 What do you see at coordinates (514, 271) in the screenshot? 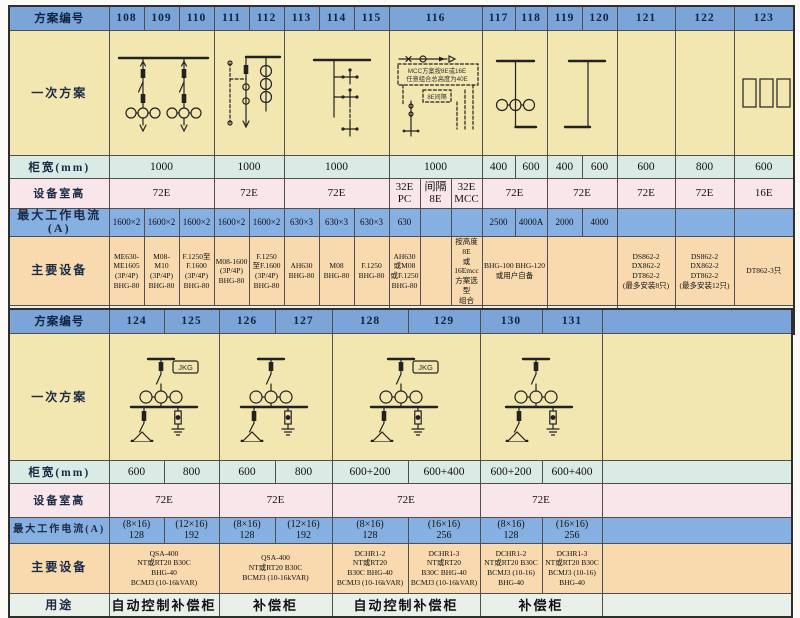
I see `equipment-cell: BHG-100 BHG-120 或用户自备` at bounding box center [514, 271].